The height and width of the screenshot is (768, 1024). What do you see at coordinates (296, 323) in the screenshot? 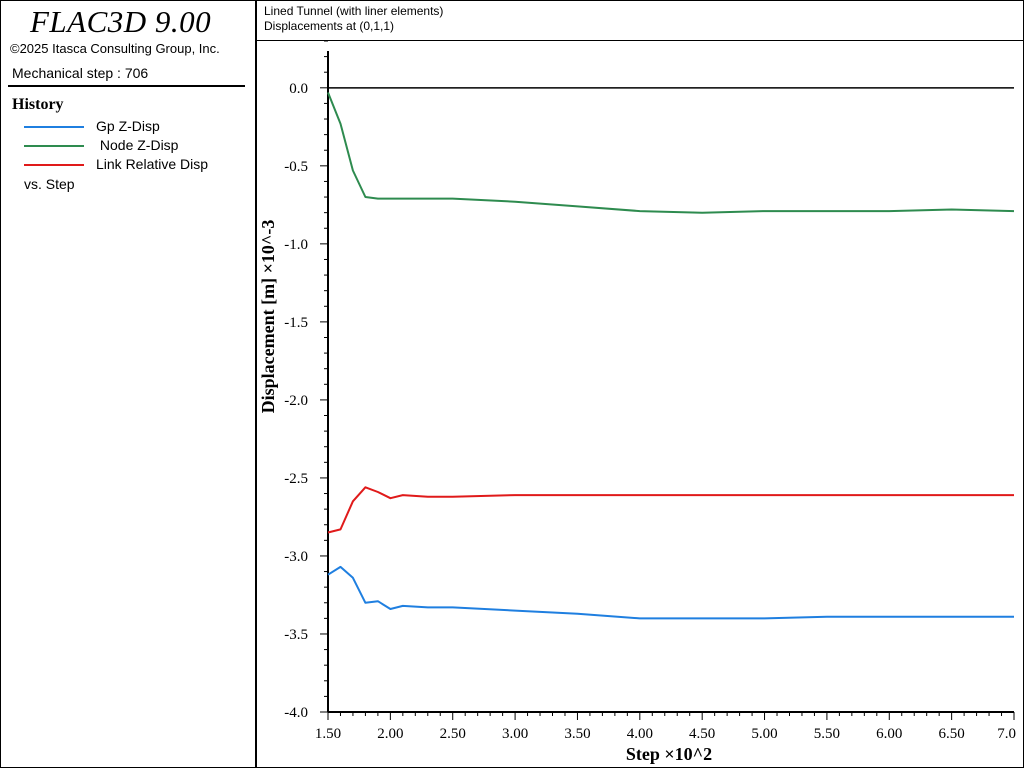
I see `y-tick-label: -1.5` at bounding box center [296, 323].